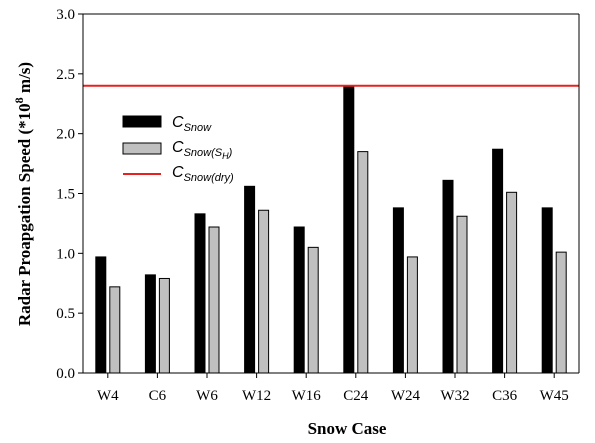 This screenshot has width=595, height=443. Describe the element at coordinates (554, 396) in the screenshot. I see `x-tick-label-W45: W45` at that location.